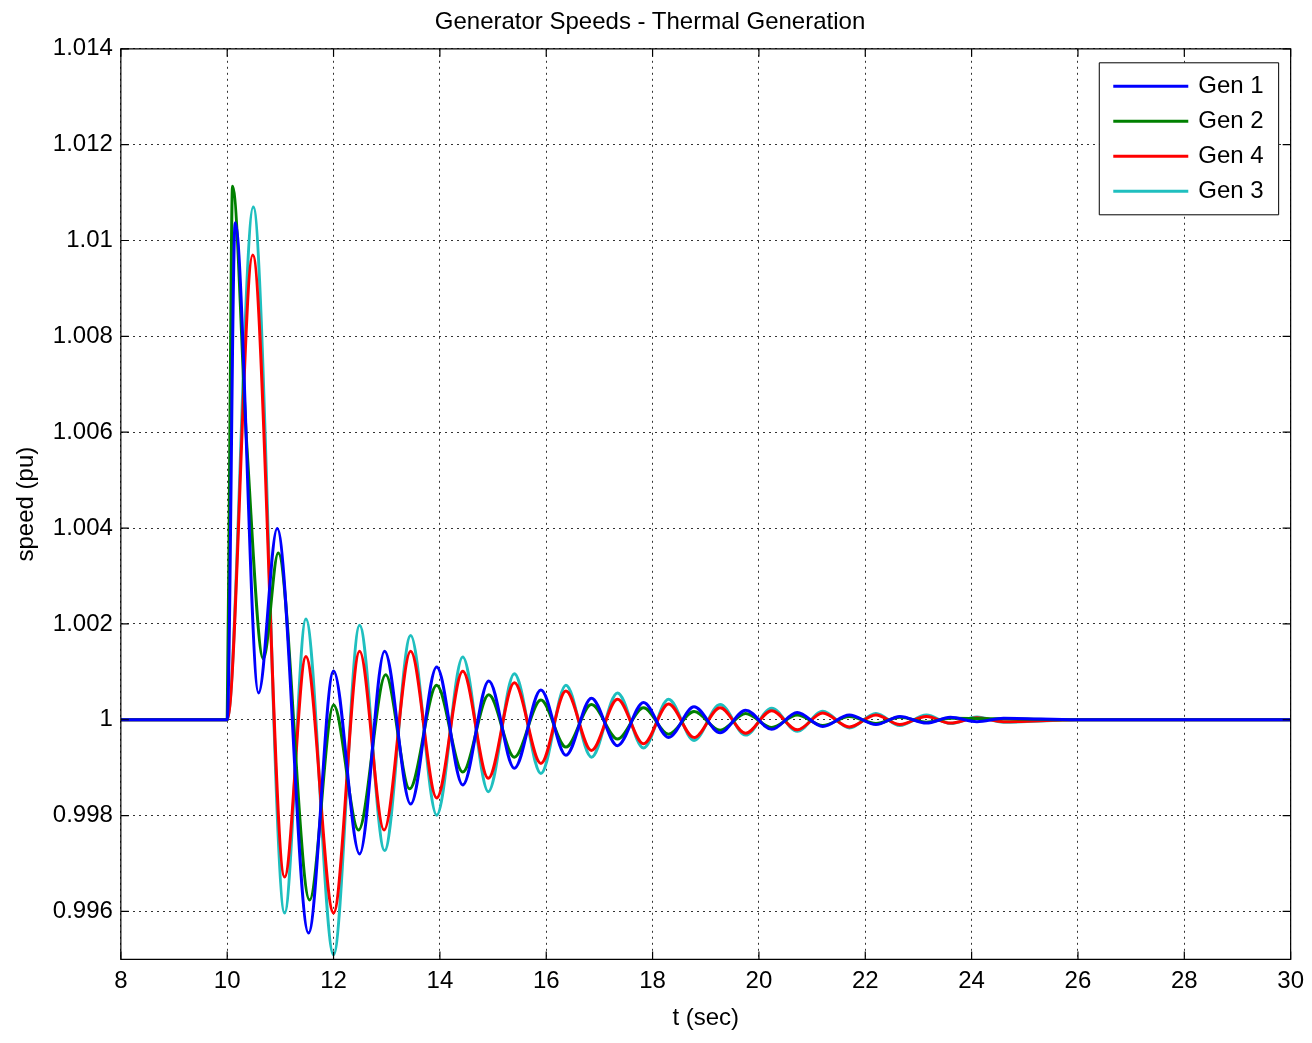  I want to click on x-tick-label: 26, so click(1078, 980).